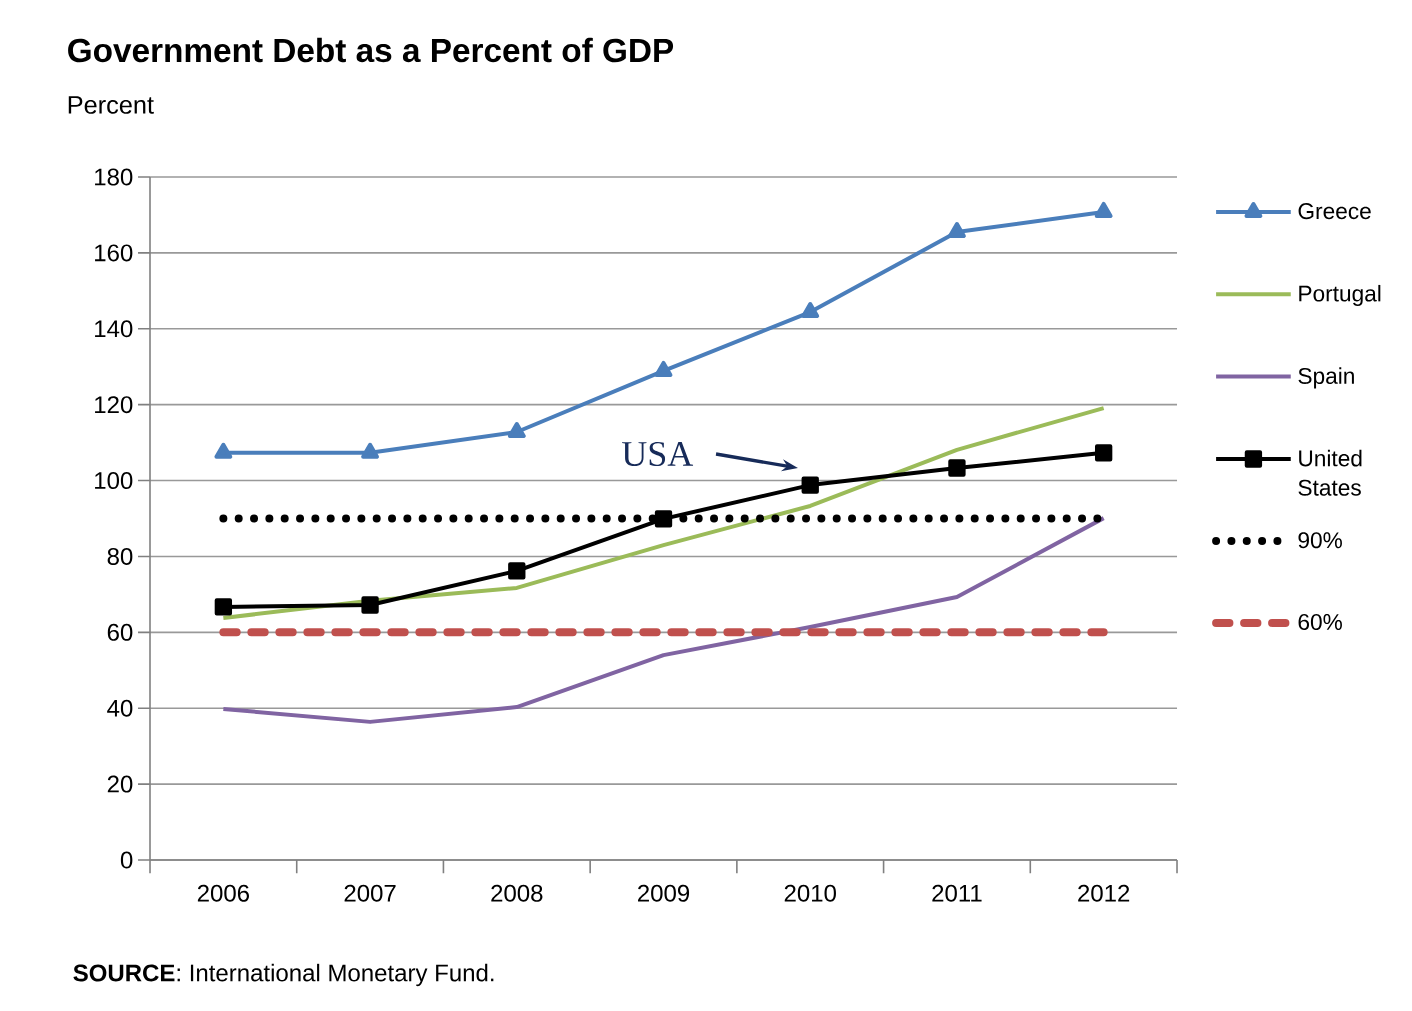 This screenshot has height=1011, width=1412. Describe the element at coordinates (1320, 622) in the screenshot. I see `legend-label: 60%` at that location.